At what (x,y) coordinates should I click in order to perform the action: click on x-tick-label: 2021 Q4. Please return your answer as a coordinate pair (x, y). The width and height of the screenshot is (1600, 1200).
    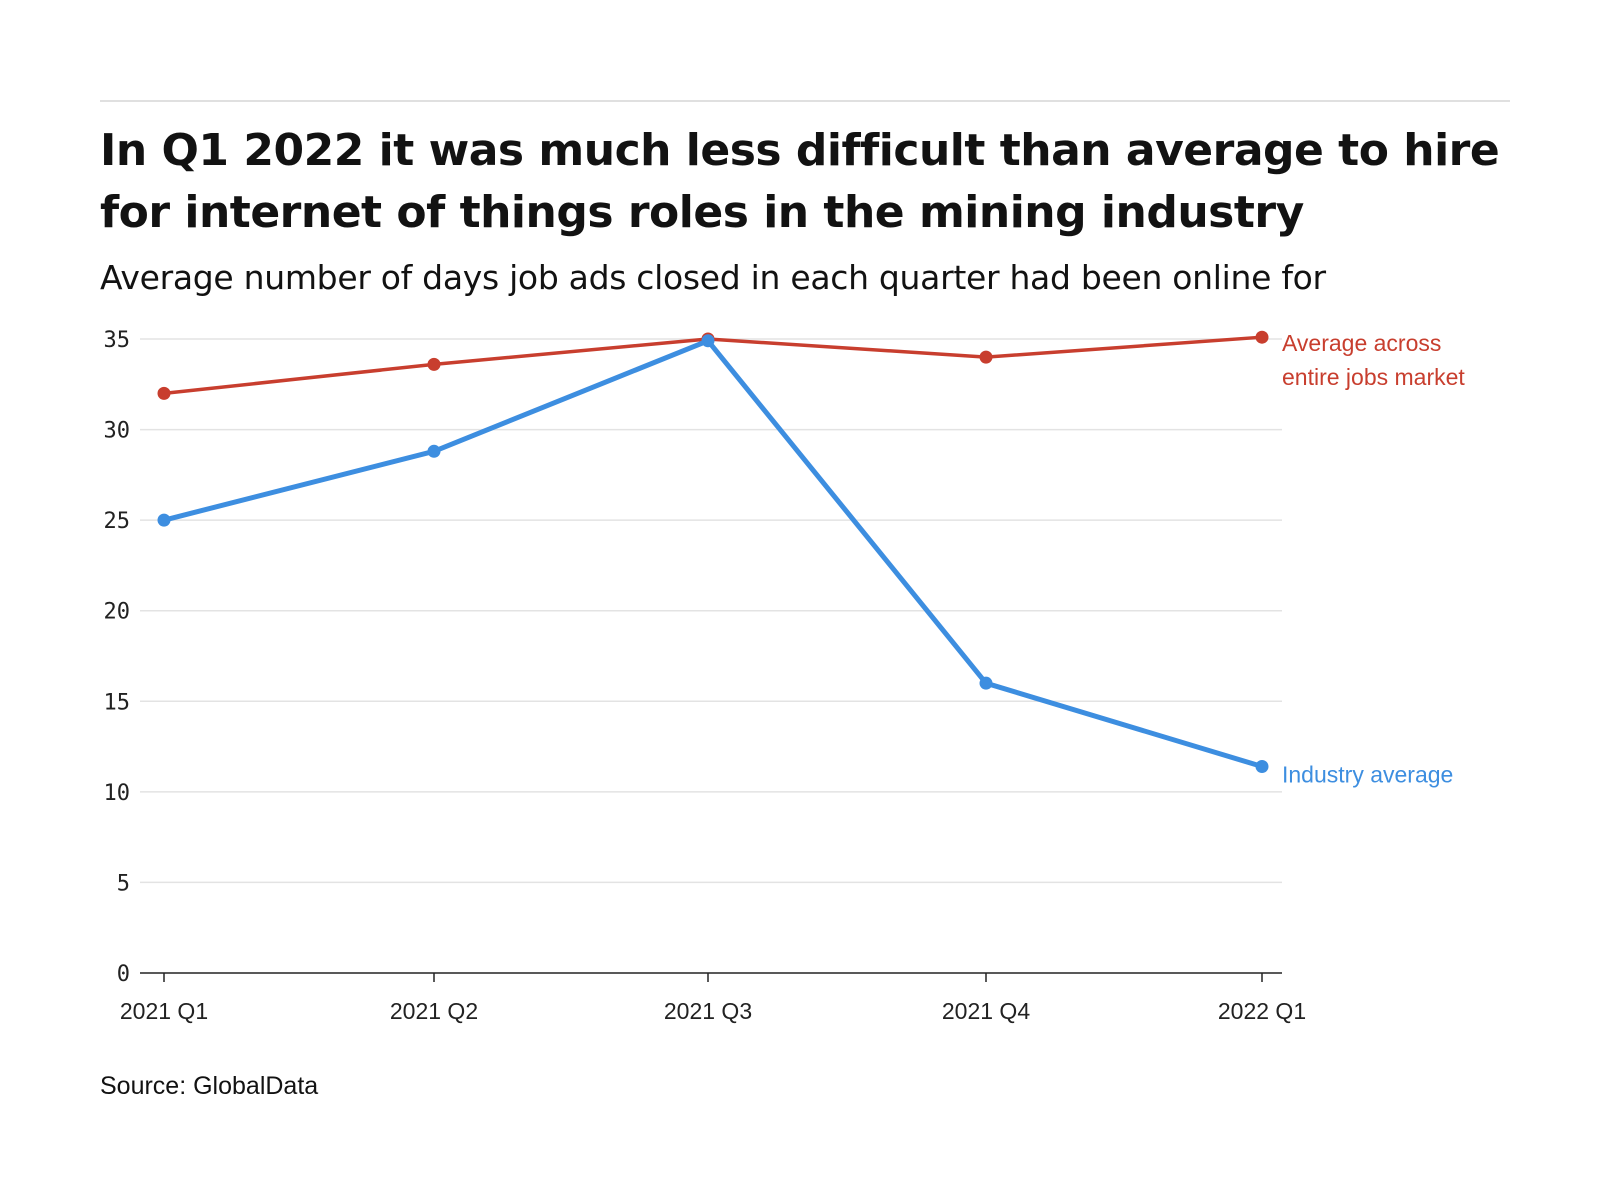
    Looking at the image, I should click on (986, 1011).